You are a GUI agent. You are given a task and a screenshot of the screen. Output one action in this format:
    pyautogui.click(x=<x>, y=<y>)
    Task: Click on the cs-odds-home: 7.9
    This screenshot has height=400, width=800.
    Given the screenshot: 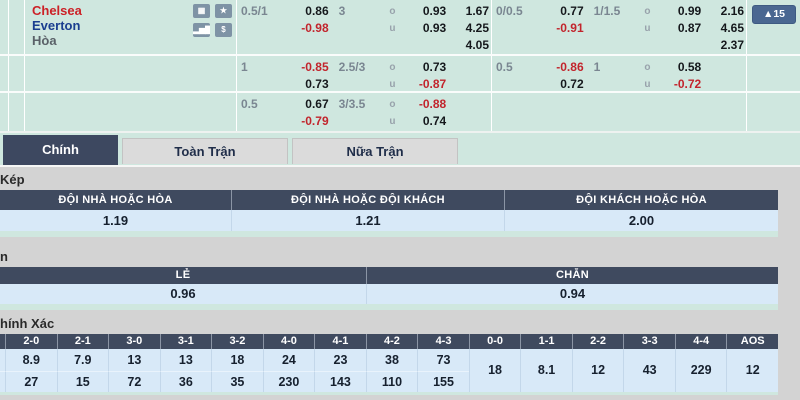 What is the action you would take?
    pyautogui.click(x=82, y=360)
    